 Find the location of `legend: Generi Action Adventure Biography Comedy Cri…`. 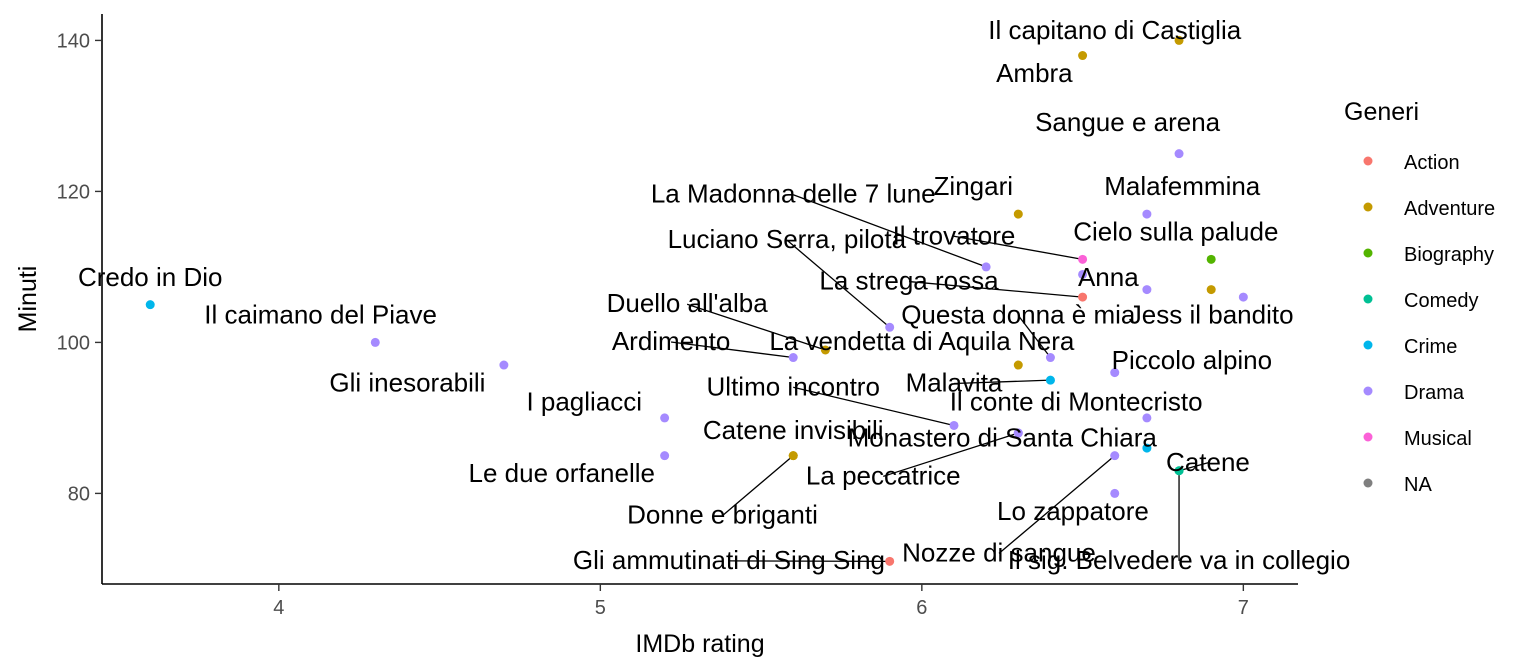

legend: Generi Action Adventure Biography Comedy Cri… is located at coordinates (1419, 297).